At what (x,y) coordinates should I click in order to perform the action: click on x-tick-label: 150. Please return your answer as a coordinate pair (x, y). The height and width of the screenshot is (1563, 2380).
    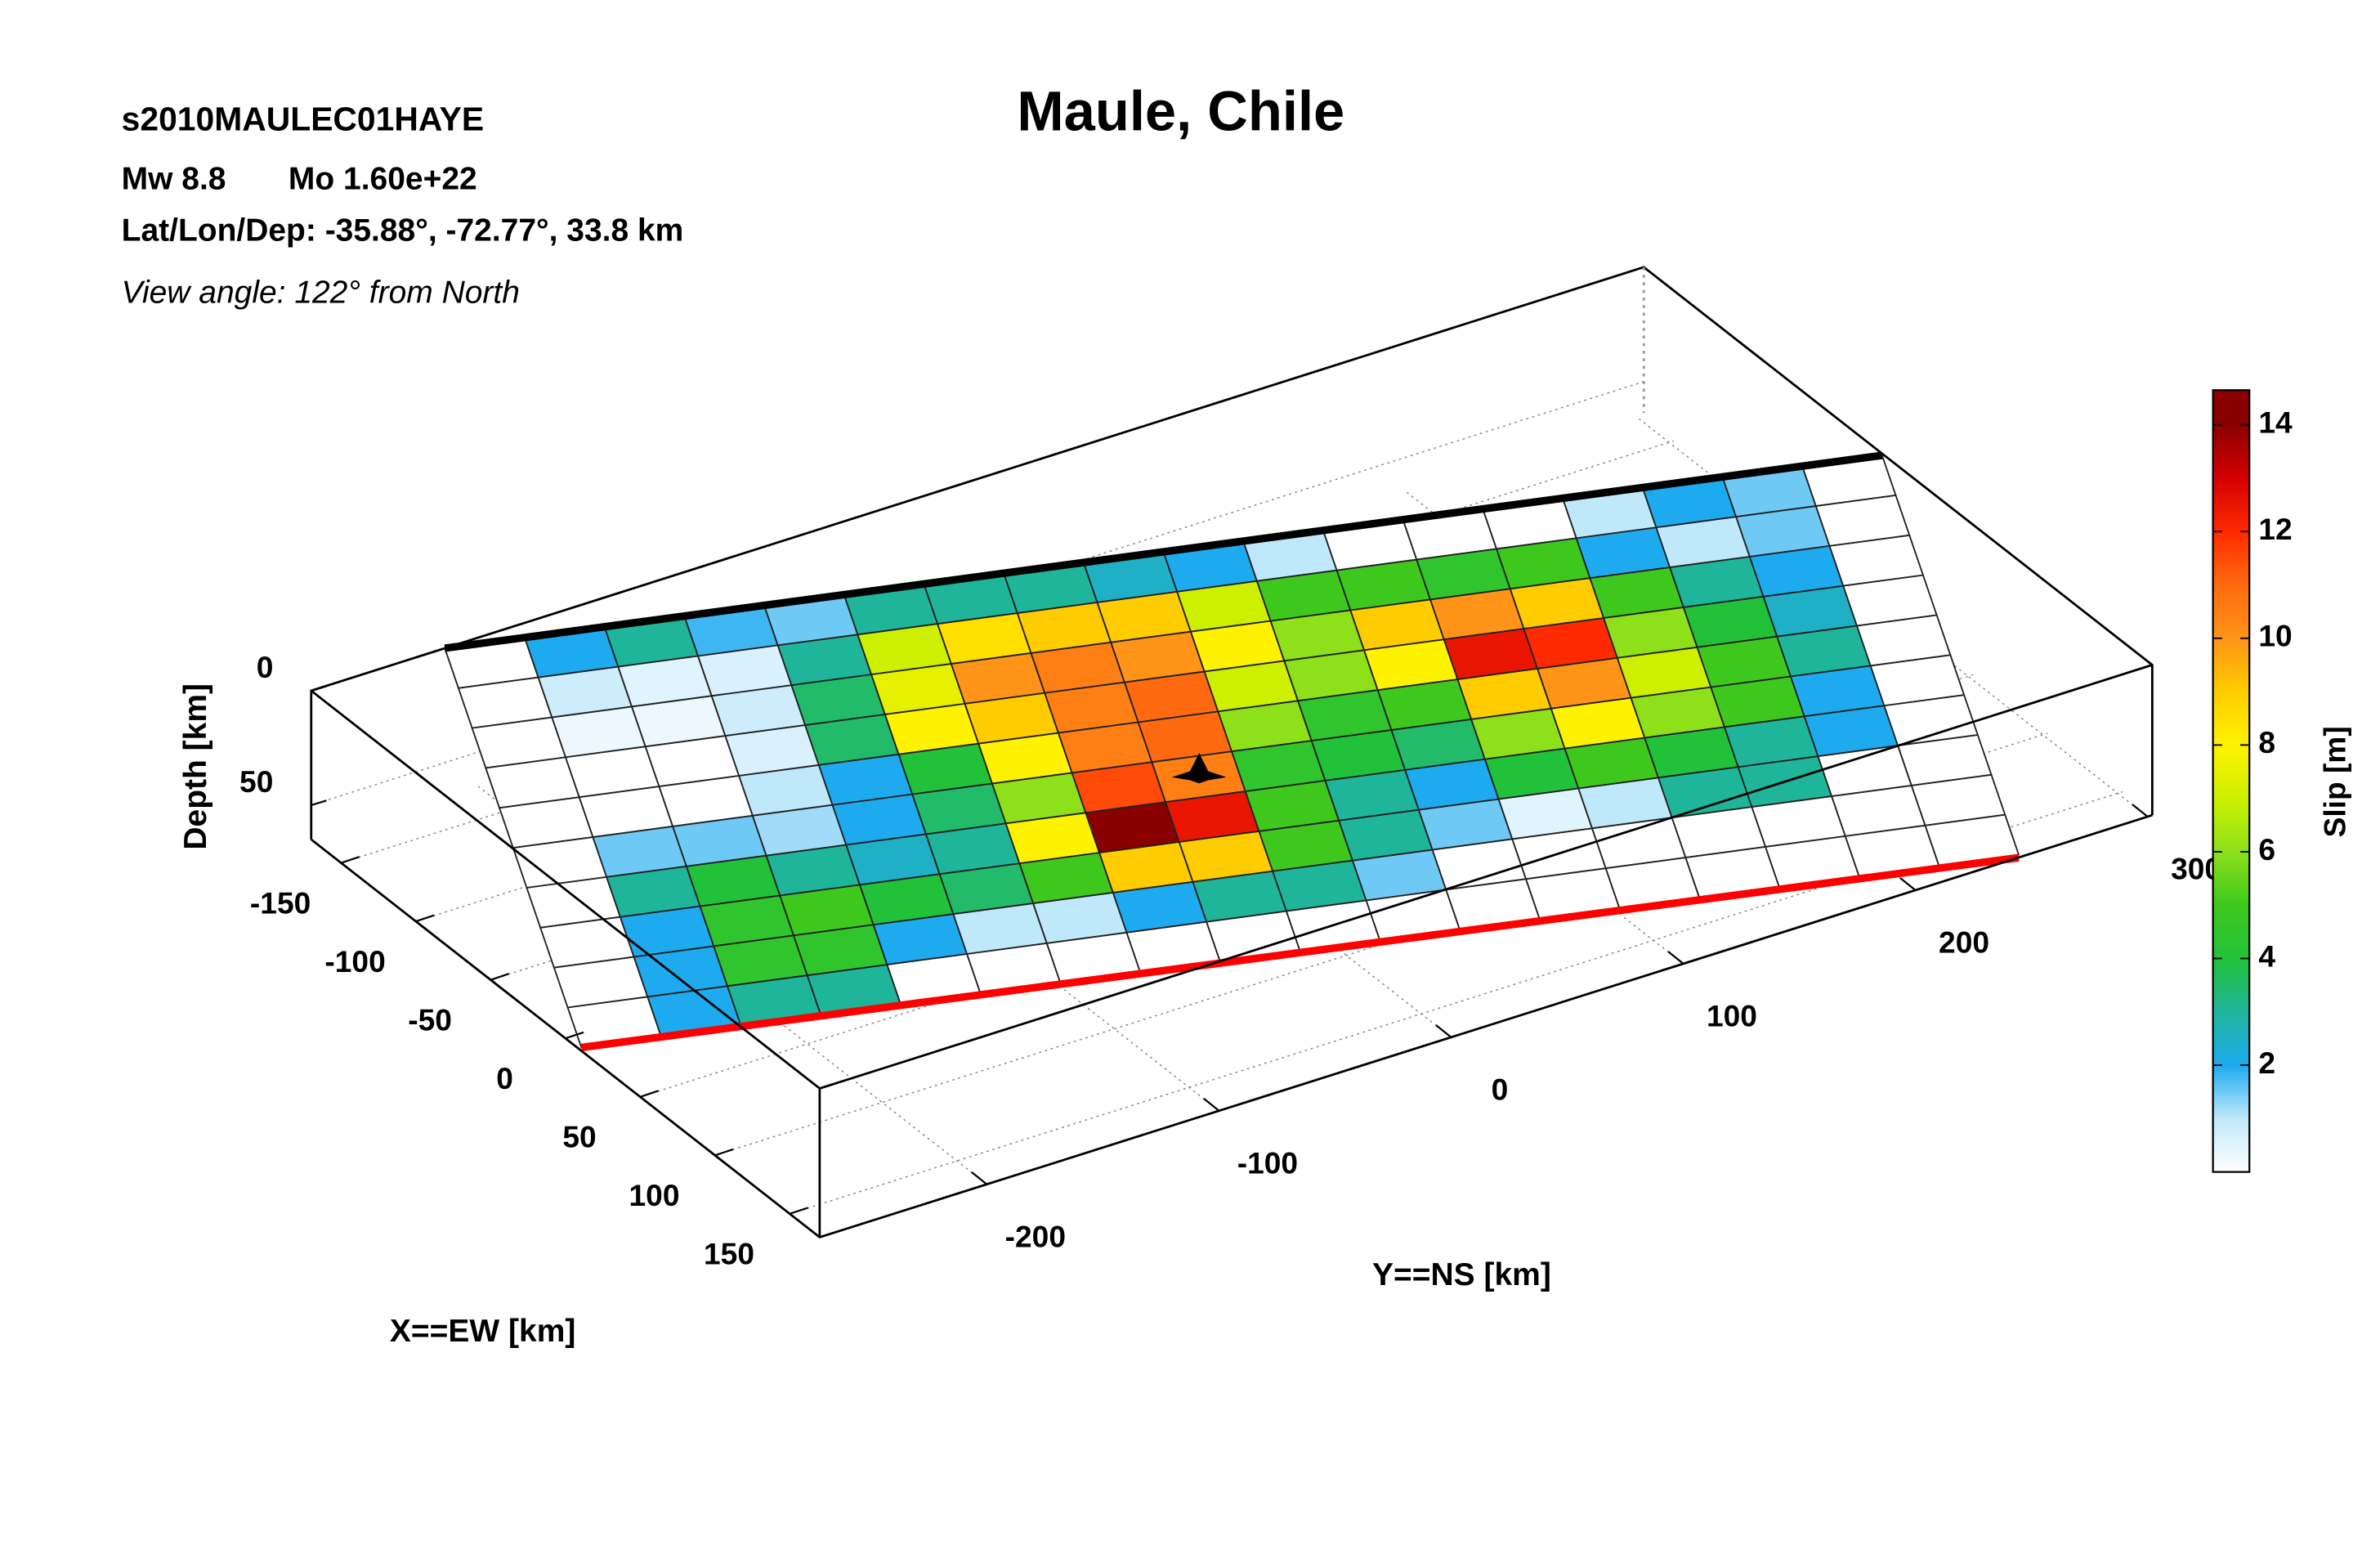
    Looking at the image, I should click on (729, 1254).